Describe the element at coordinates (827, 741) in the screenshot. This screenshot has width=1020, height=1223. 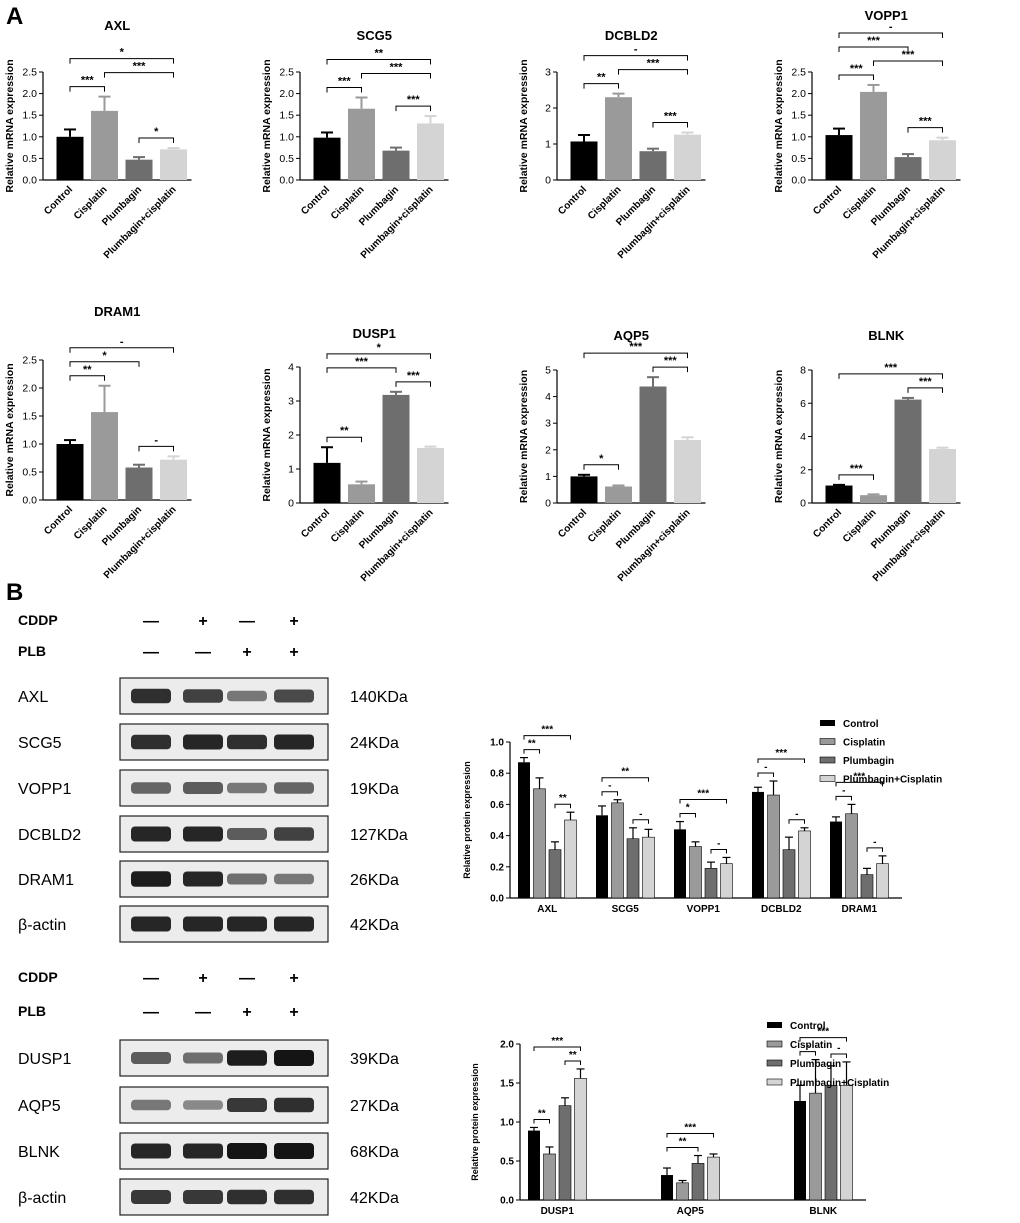
I see `legend-swatch` at that location.